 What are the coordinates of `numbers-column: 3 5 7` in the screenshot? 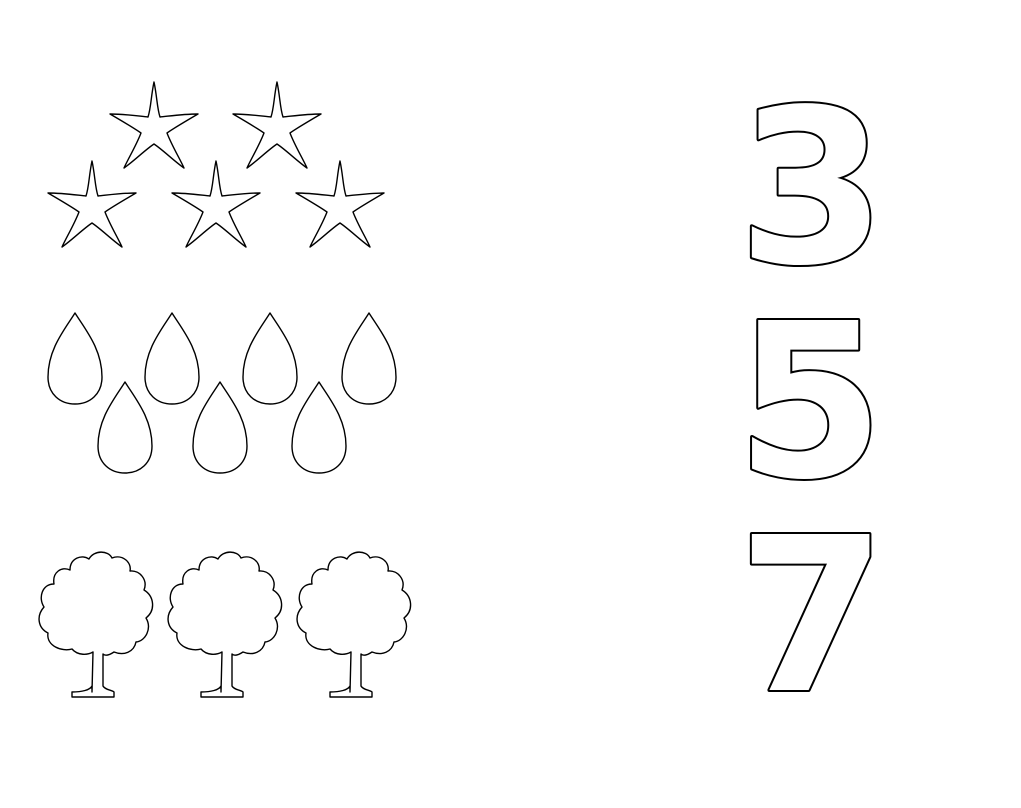 It's located at (811, 402).